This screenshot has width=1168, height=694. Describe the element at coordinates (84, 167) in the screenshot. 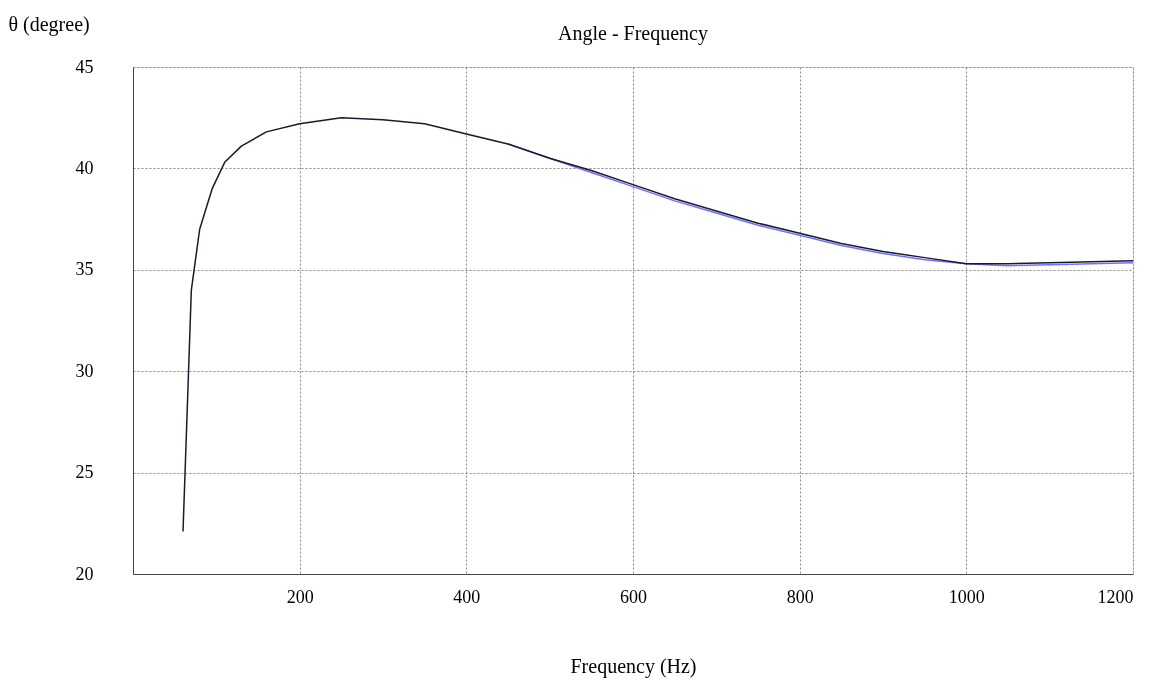

I see `y-tick-label: 40` at that location.